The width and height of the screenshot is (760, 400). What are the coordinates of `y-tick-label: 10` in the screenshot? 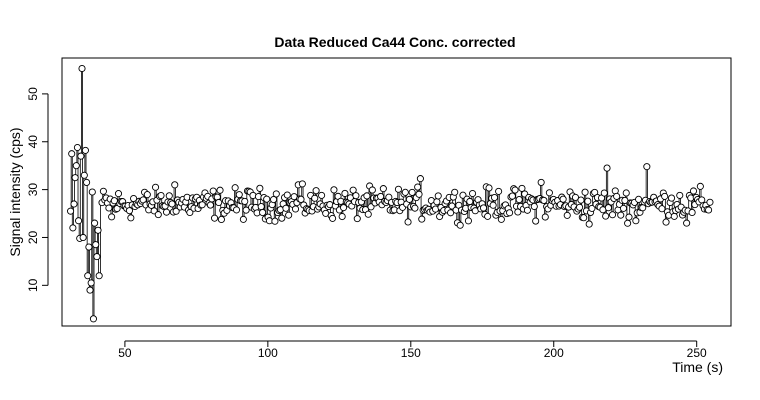 It's located at (33, 285).